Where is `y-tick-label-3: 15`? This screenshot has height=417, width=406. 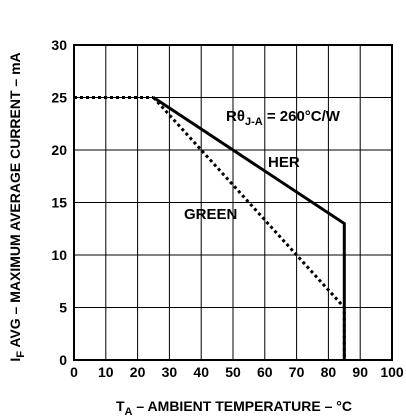 y-tick-label-3: 15 is located at coordinates (59, 203).